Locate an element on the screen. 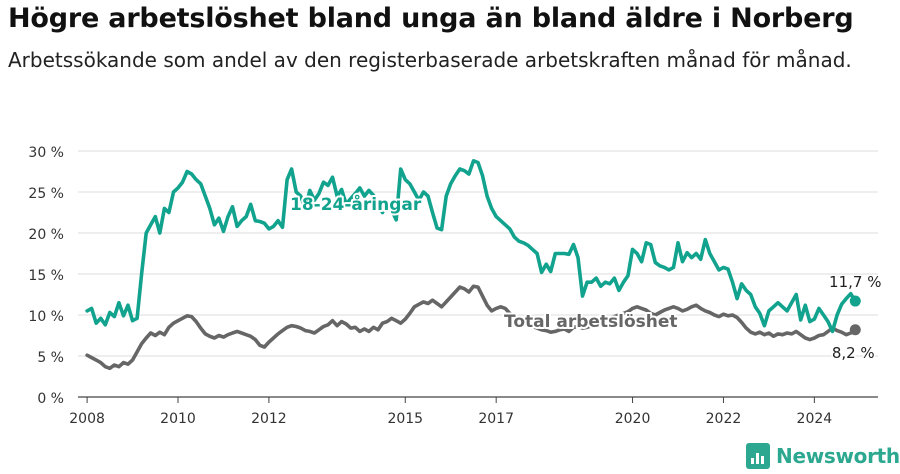 The image size is (900, 474). y-tick-label: 25 % is located at coordinates (46, 194).